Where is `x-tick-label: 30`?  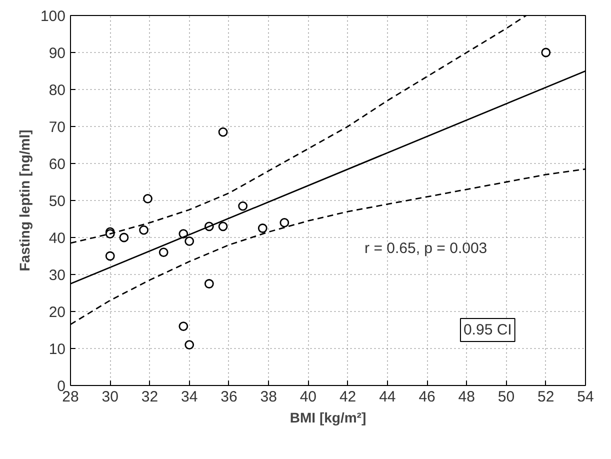
x-tick-label: 30 is located at coordinates (110, 397).